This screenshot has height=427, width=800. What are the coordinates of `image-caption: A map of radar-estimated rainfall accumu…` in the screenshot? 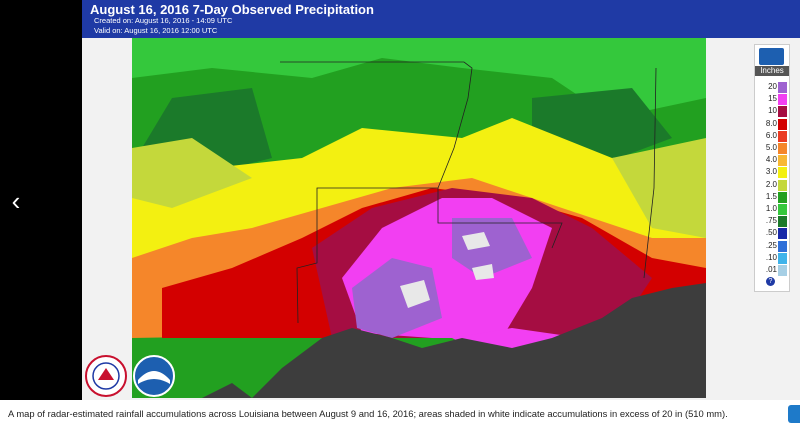 It's located at (400, 413).